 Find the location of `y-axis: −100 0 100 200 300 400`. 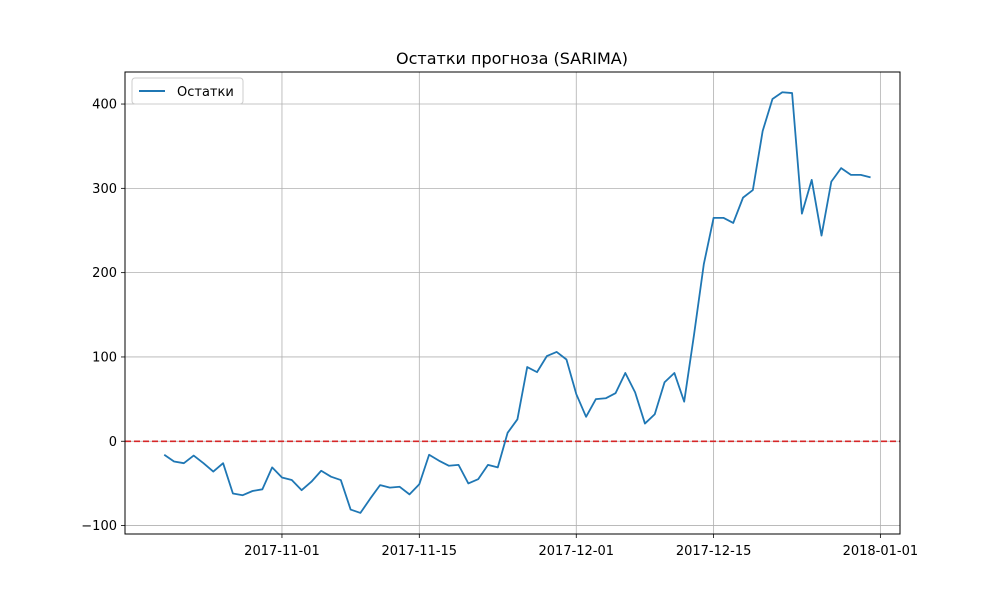

y-axis: −100 0 100 200 300 400 is located at coordinates (103, 316).